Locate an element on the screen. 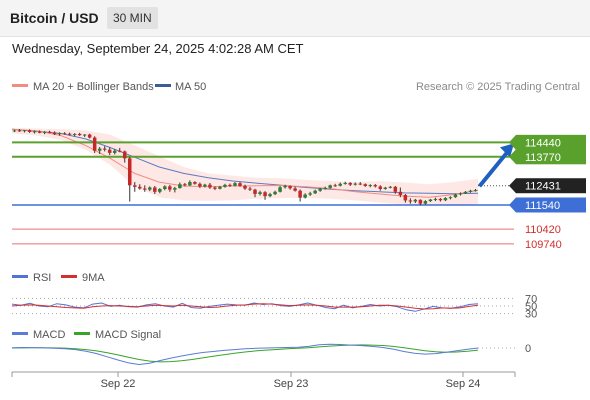 The width and height of the screenshot is (590, 400). macd-signal-legend-label: MACD Signal is located at coordinates (128, 335).